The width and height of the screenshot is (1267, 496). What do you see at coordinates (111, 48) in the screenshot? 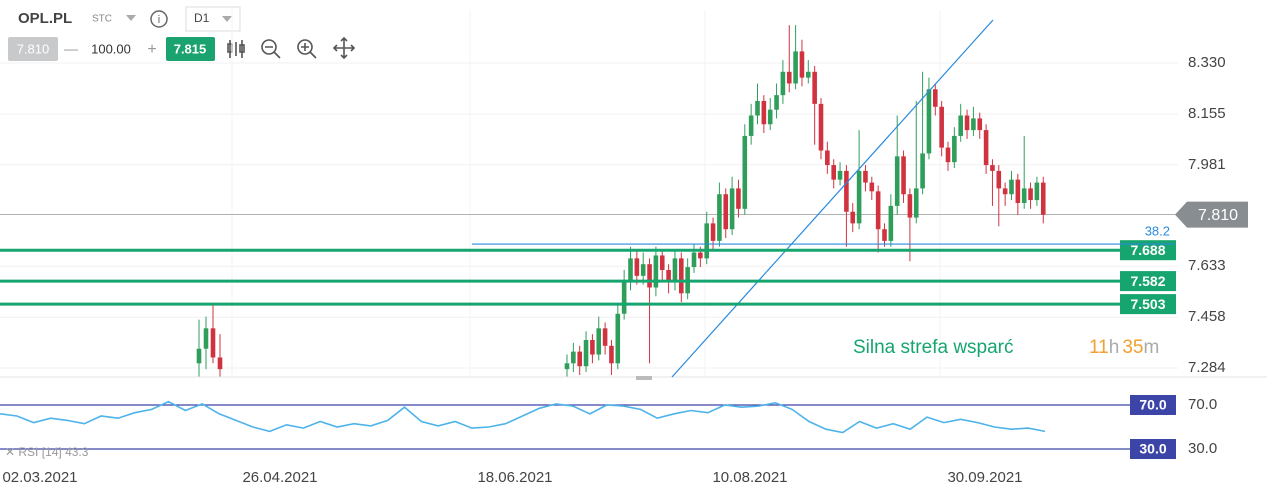
I see `volume: 100.00` at bounding box center [111, 48].